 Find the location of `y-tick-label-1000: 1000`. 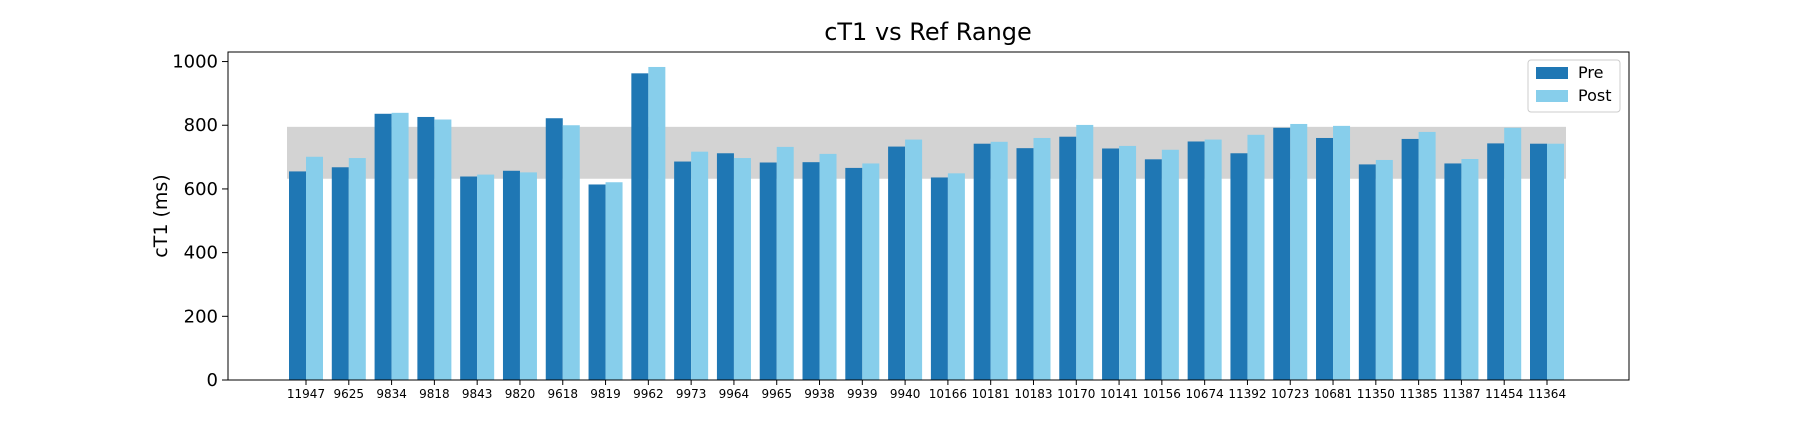

y-tick-label-1000: 1000 is located at coordinates (195, 62).